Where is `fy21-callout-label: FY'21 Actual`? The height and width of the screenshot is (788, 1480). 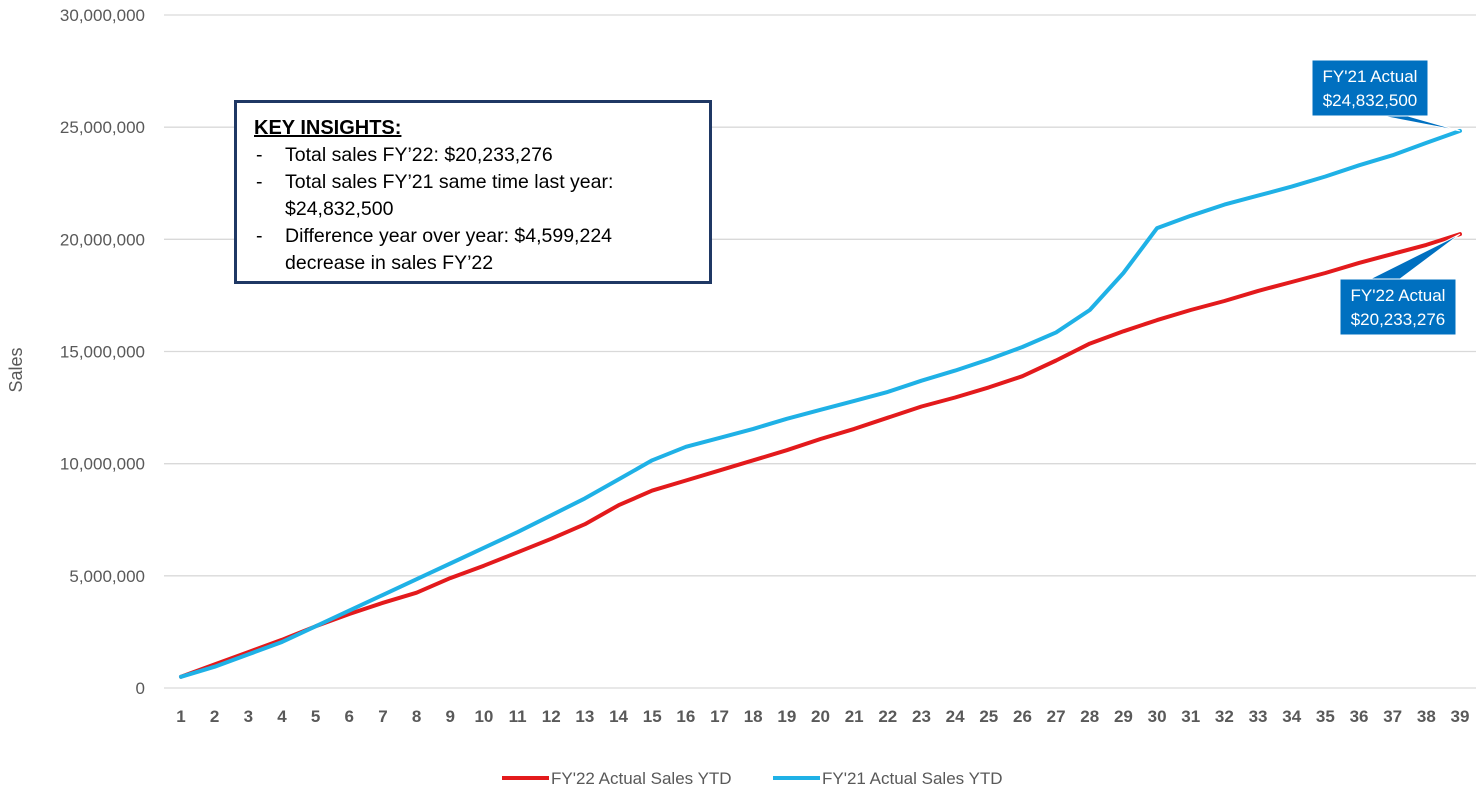
fy21-callout-label: FY'21 Actual is located at coordinates (1370, 76).